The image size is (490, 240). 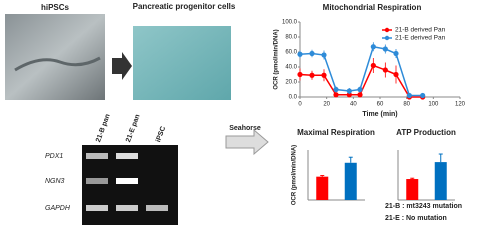 I want to click on chart-title: Maximal Respiration, so click(x=336, y=132).